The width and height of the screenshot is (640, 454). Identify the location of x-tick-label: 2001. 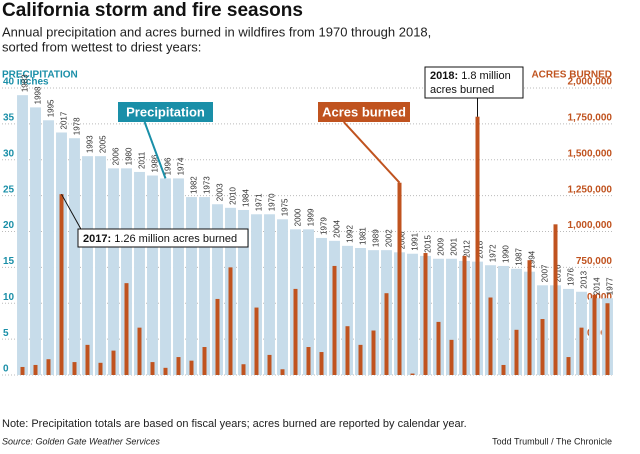
(454, 246).